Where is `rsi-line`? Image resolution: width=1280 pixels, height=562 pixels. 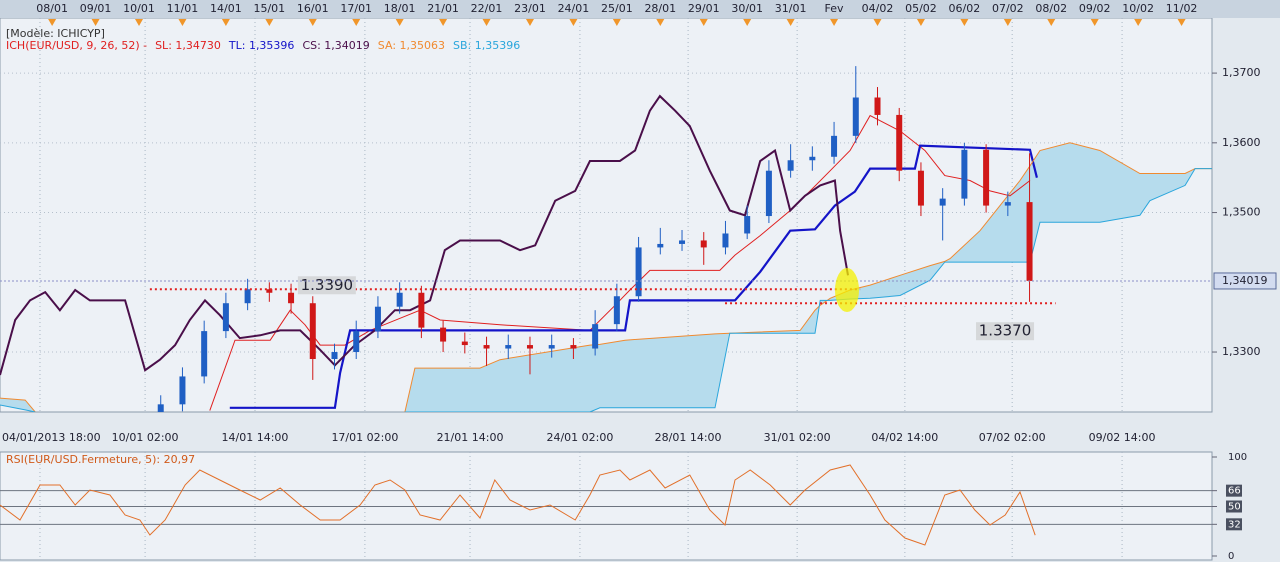 rsi-line is located at coordinates (518, 505).